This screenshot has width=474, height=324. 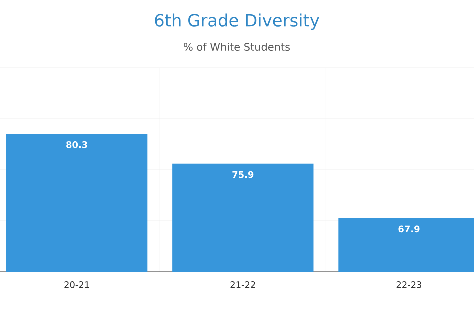 What do you see at coordinates (237, 22) in the screenshot?
I see `chart-title: 6th Grade Diversity` at bounding box center [237, 22].